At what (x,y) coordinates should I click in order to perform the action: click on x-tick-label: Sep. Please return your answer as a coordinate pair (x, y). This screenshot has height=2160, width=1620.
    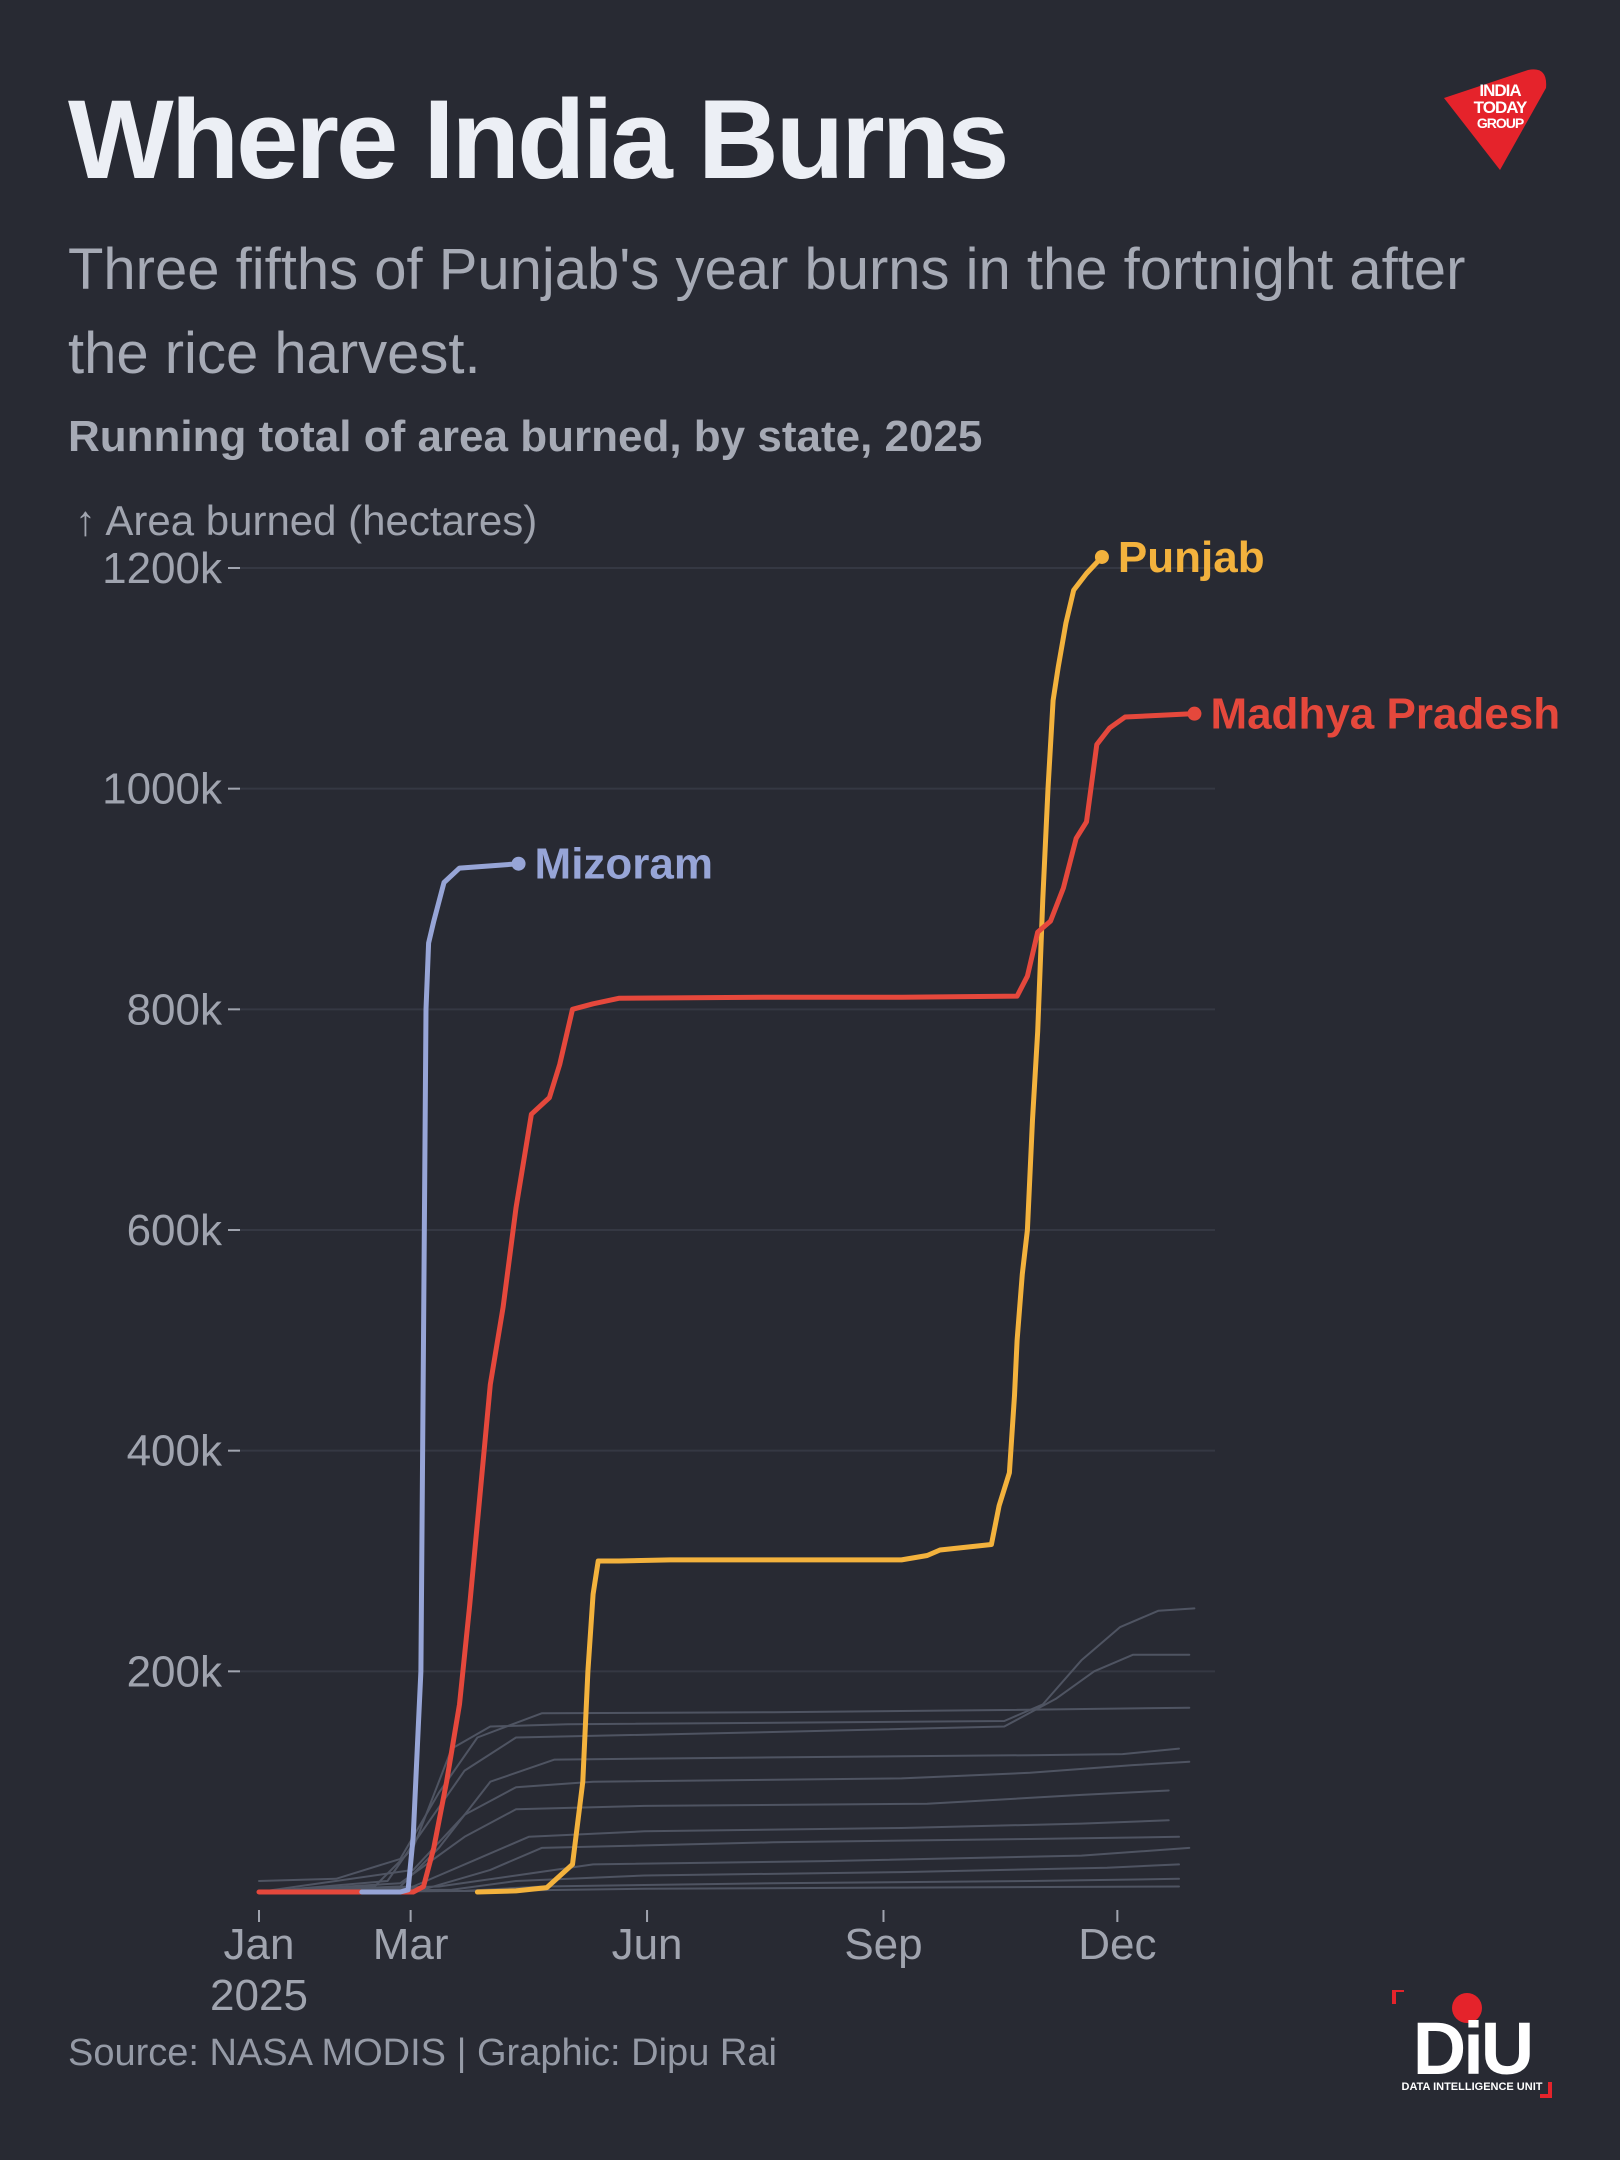
    Looking at the image, I should click on (883, 1944).